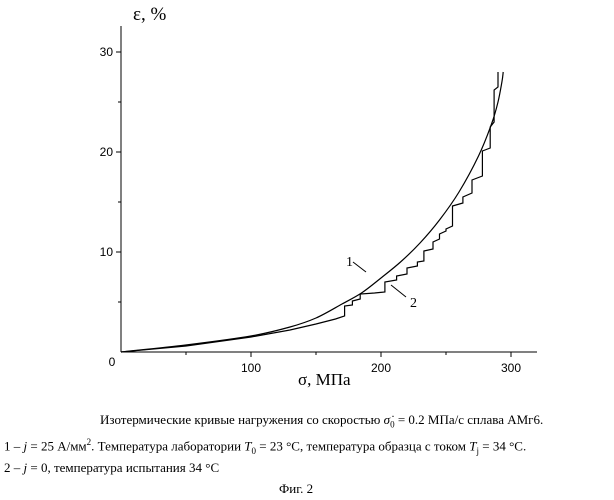 The height and width of the screenshot is (500, 614). Describe the element at coordinates (469, 419) in the screenshot. I see `caption-text: = 0.2 МПа/с сплава АМг6.` at that location.